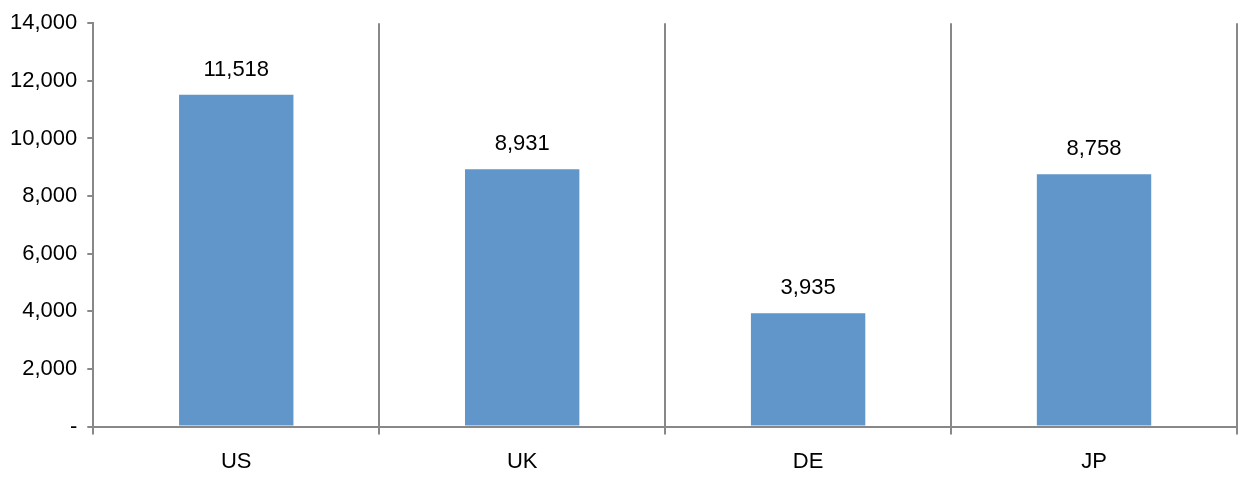  I want to click on y-tick-label: 4,000, so click(50, 310).